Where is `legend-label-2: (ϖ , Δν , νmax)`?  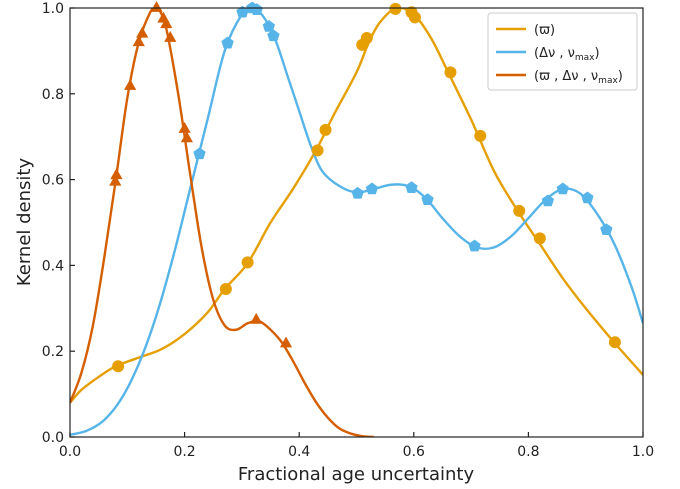
legend-label-2: (ϖ , Δν , νmax) is located at coordinates (578, 77).